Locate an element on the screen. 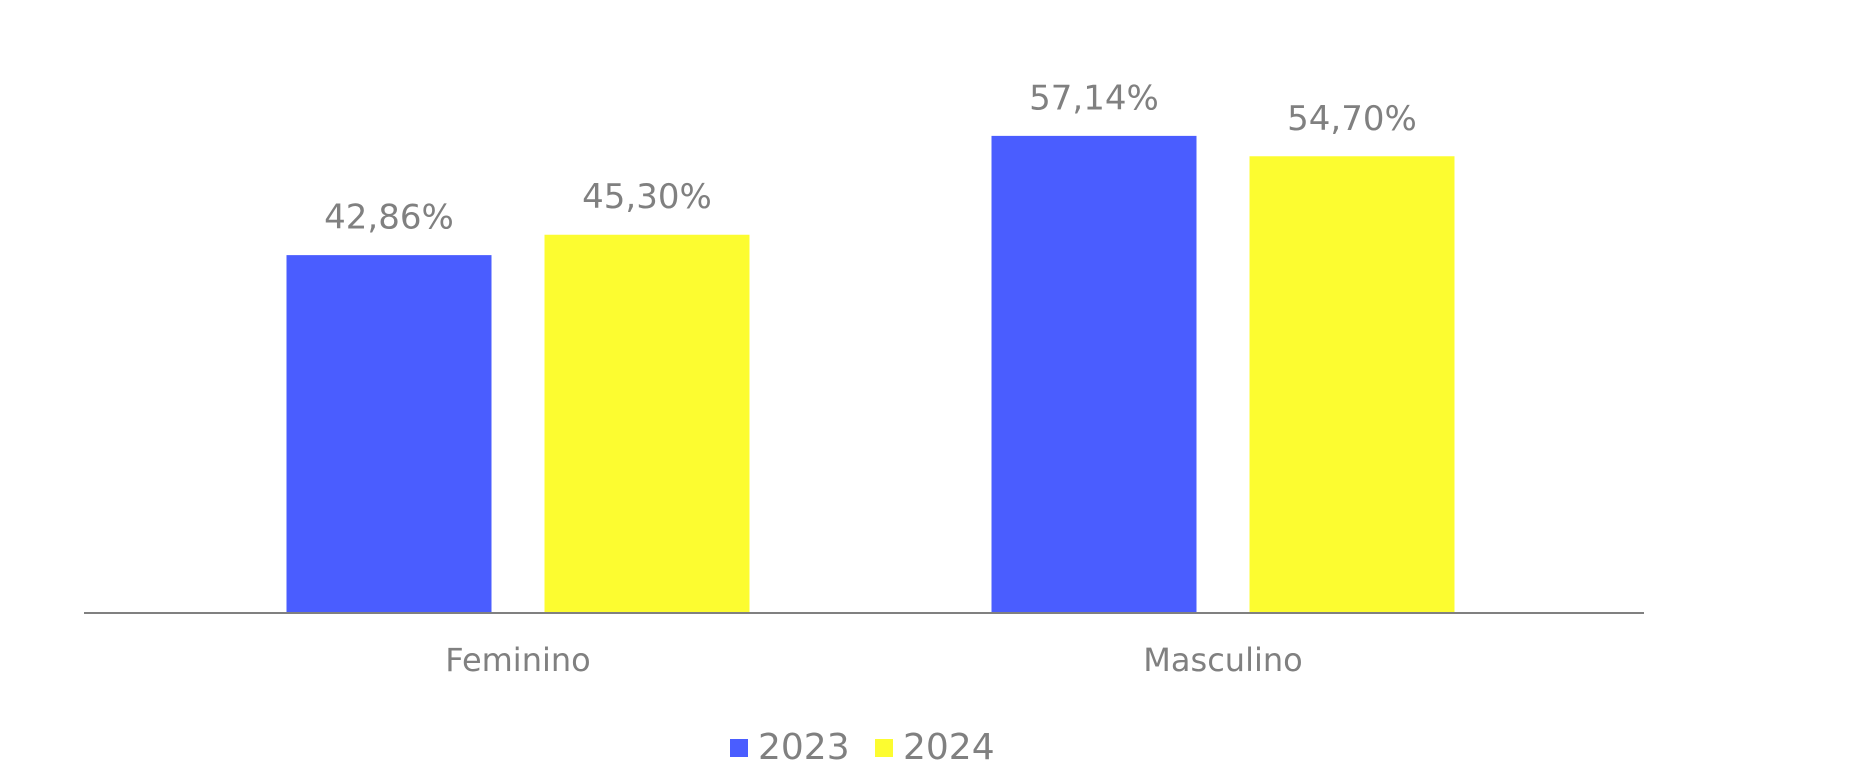  x-tick-label: Feminino is located at coordinates (517, 660).